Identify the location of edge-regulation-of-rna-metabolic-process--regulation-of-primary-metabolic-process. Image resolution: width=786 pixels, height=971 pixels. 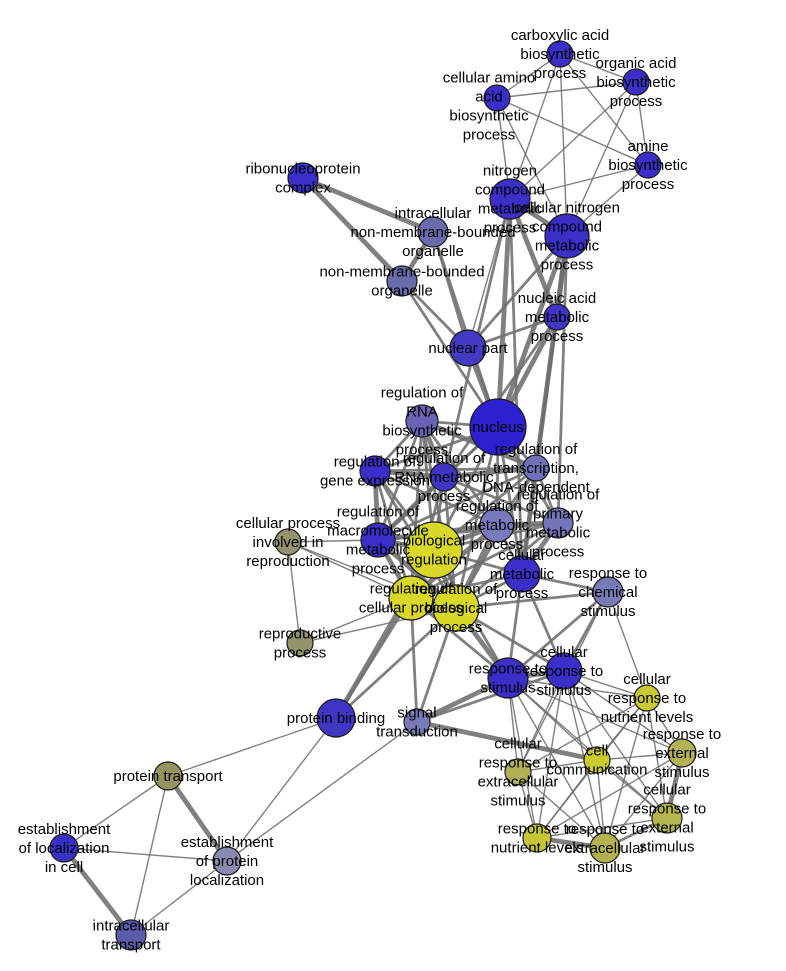
(501, 500).